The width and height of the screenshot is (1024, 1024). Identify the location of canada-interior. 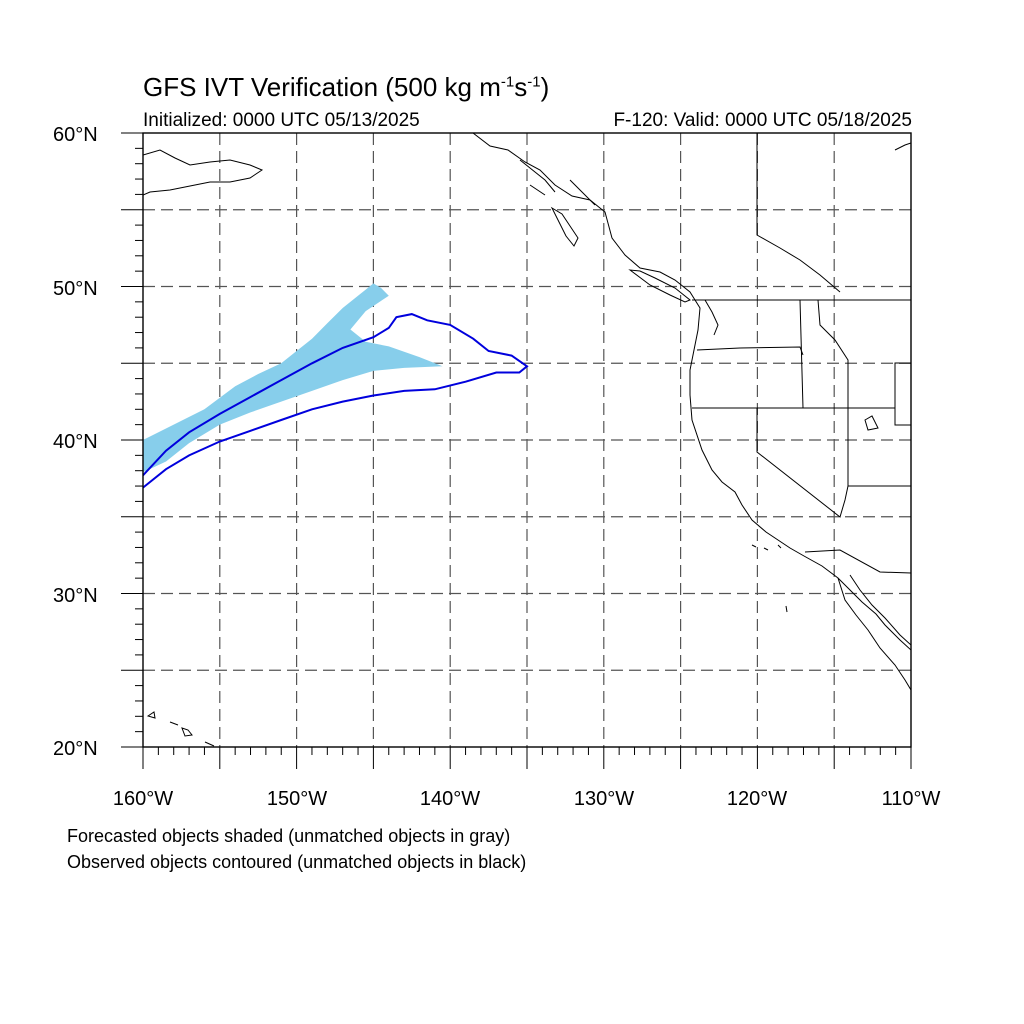
(798, 213).